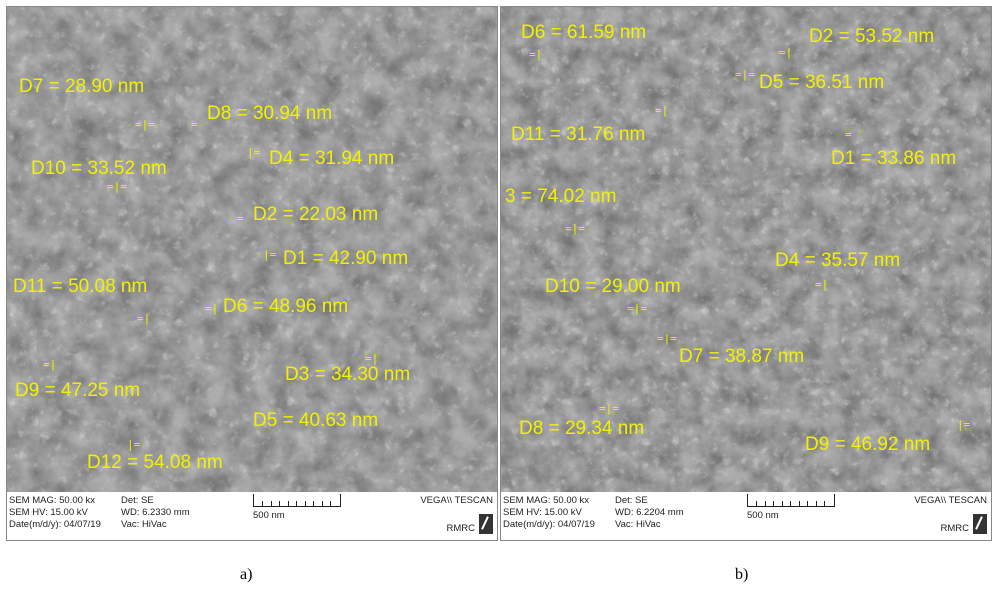  Describe the element at coordinates (82, 86) in the screenshot. I see `measurement-label-d7: D7 = 28.90 nm` at that location.